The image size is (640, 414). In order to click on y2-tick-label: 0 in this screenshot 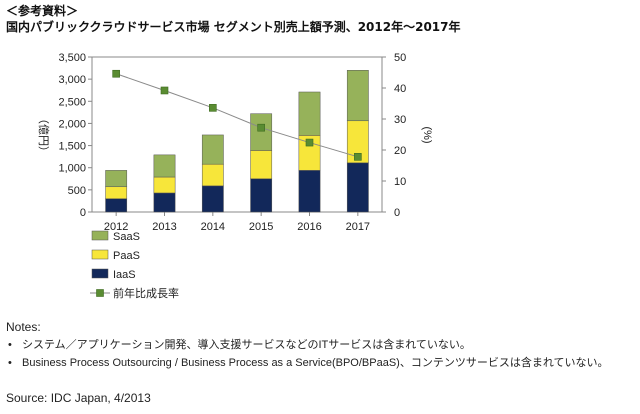, I will do `click(397, 213)`.